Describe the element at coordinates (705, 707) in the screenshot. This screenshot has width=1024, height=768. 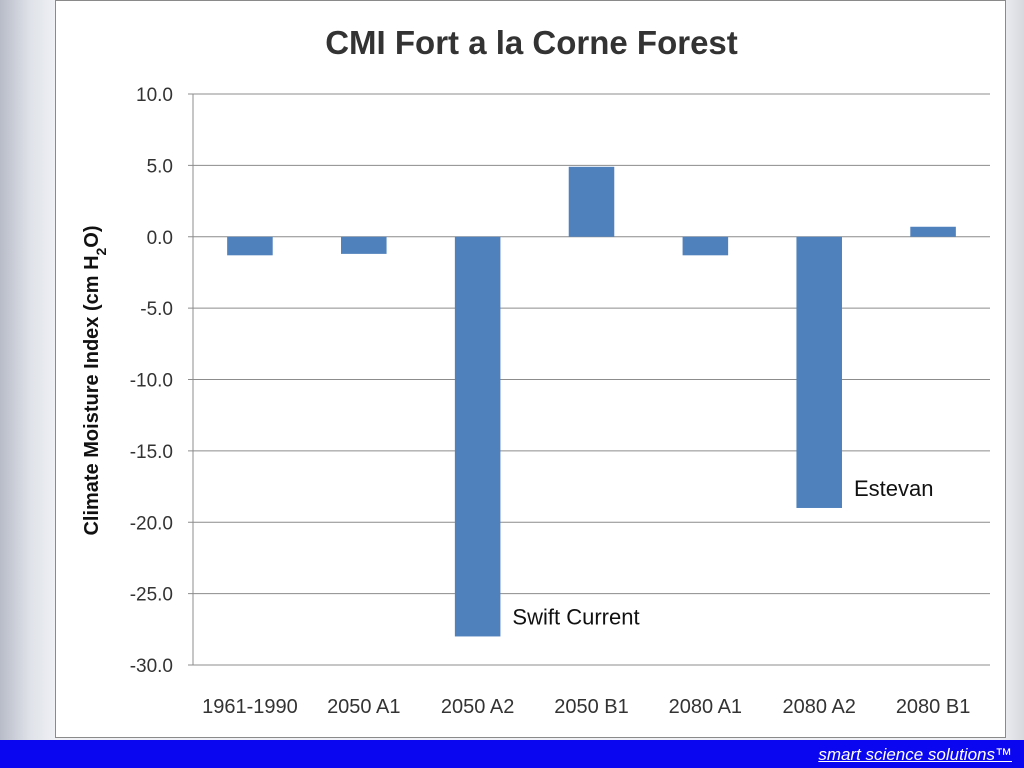
I see `x-tick-label: 2080 A1` at that location.